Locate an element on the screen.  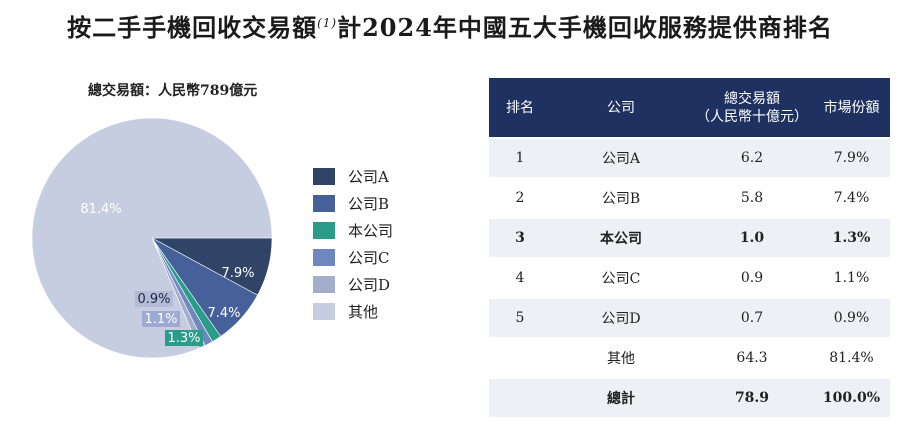
cell-share: 7.4% is located at coordinates (851, 197).